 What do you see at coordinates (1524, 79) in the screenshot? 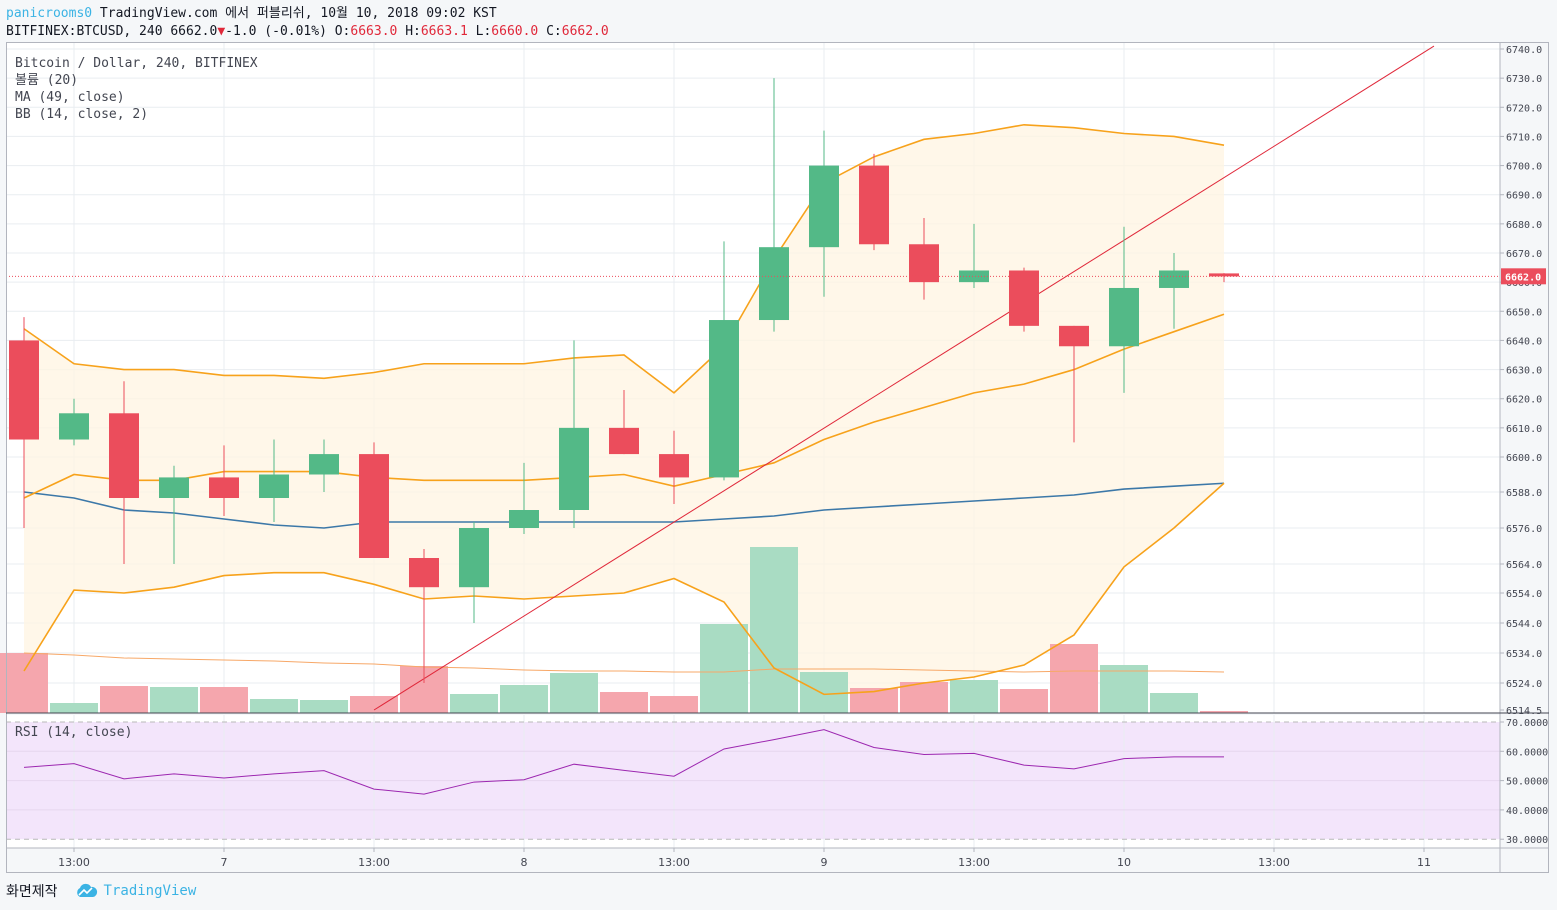
I see `price-axis-label: 6730.0` at bounding box center [1524, 79].